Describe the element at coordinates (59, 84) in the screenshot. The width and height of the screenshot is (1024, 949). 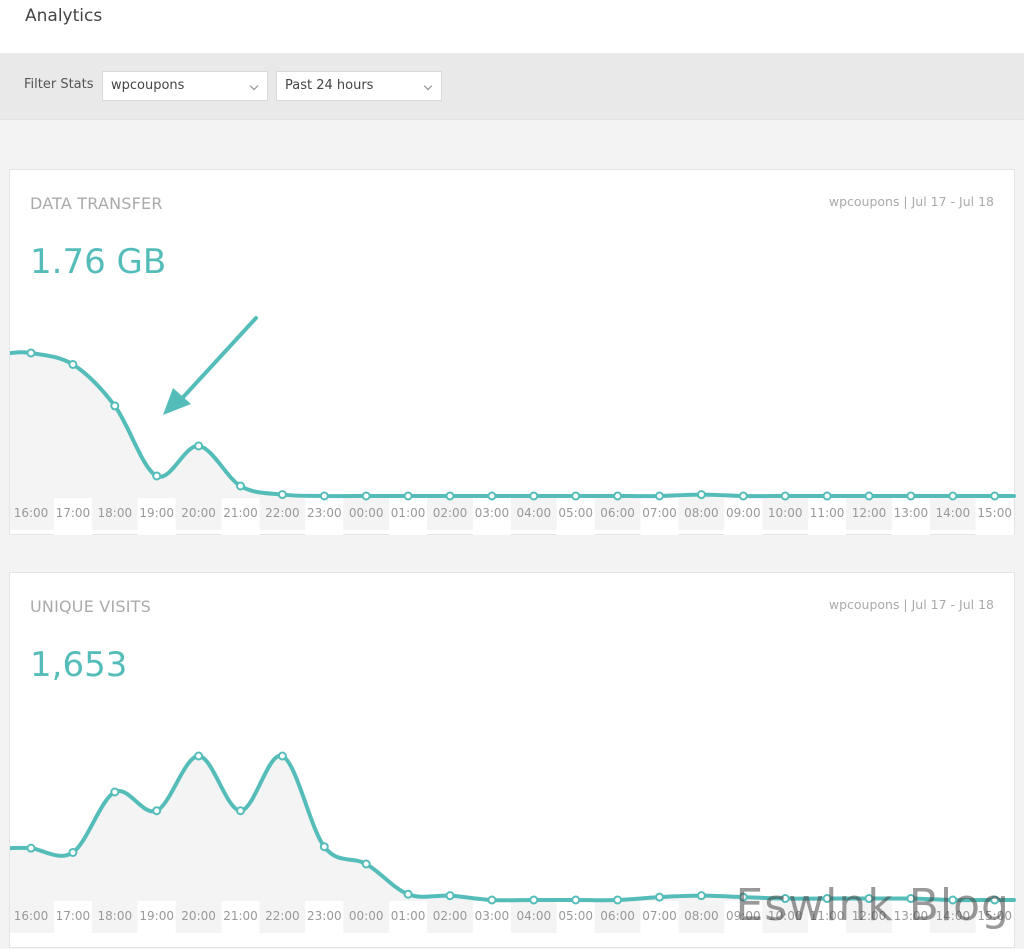
I see `filter-label: Filter Stats` at that location.